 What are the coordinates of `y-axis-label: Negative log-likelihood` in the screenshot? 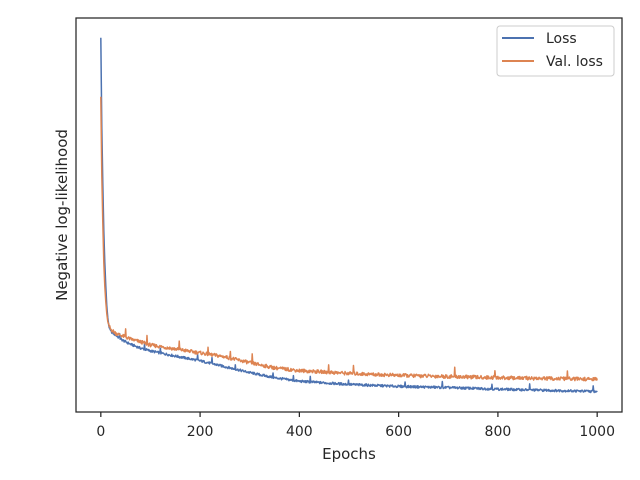 It's located at (62, 215).